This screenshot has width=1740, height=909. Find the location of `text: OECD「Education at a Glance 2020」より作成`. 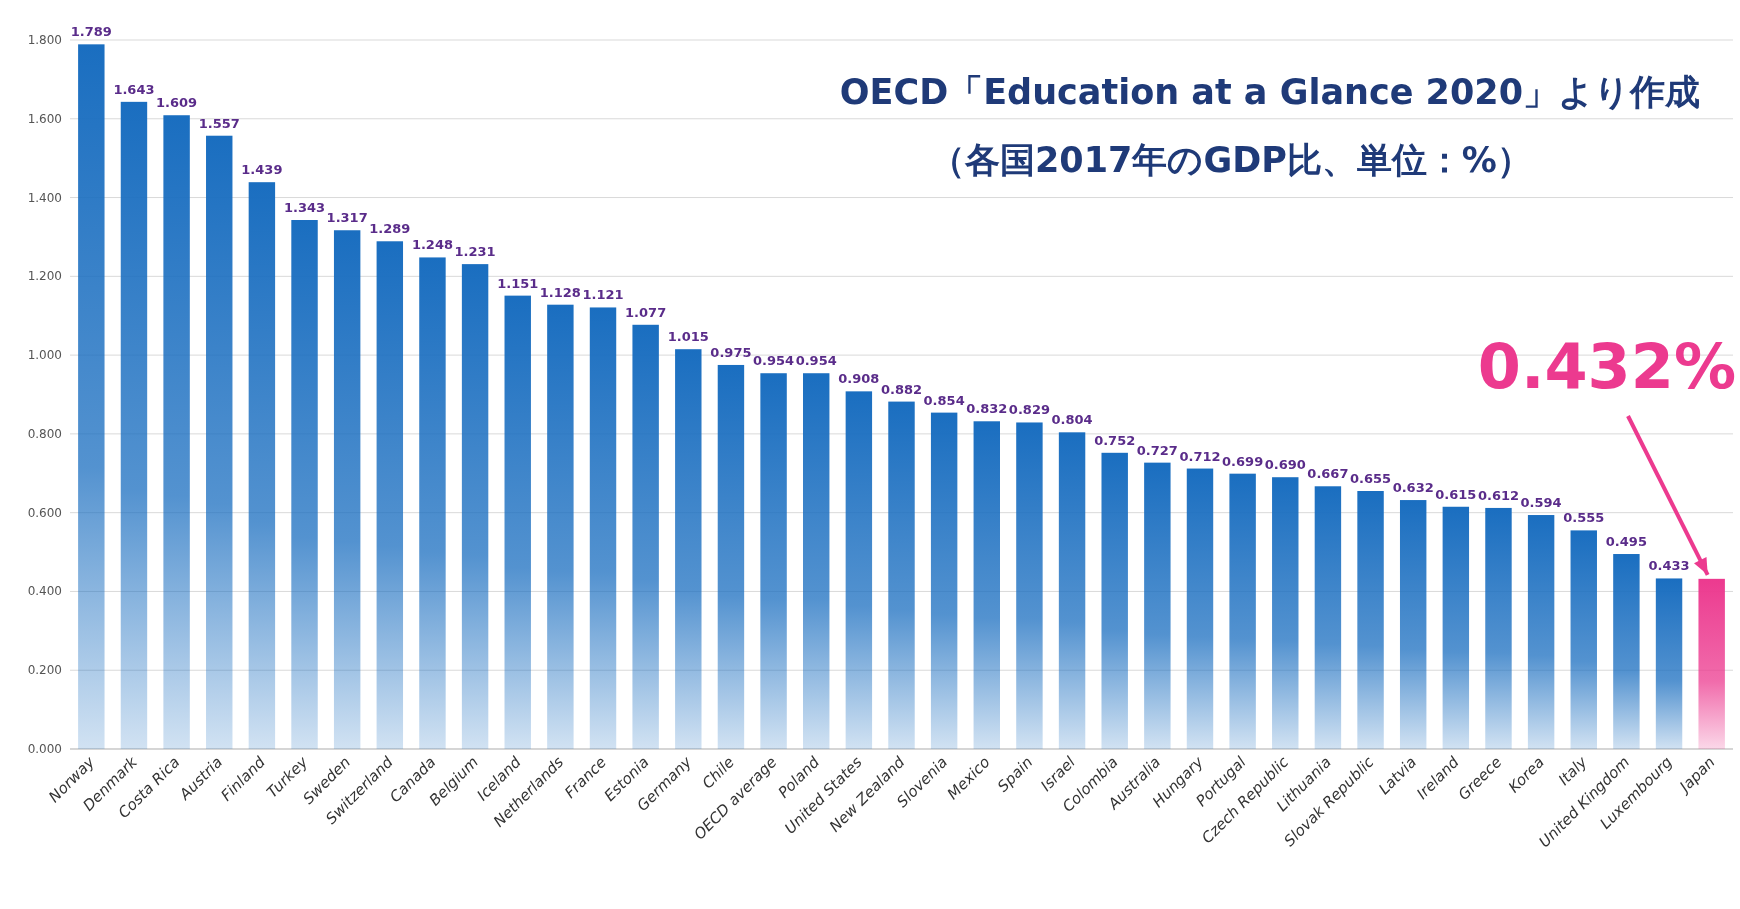

text: OECD「Education at a Glance 2020」より作成 is located at coordinates (1269, 92).